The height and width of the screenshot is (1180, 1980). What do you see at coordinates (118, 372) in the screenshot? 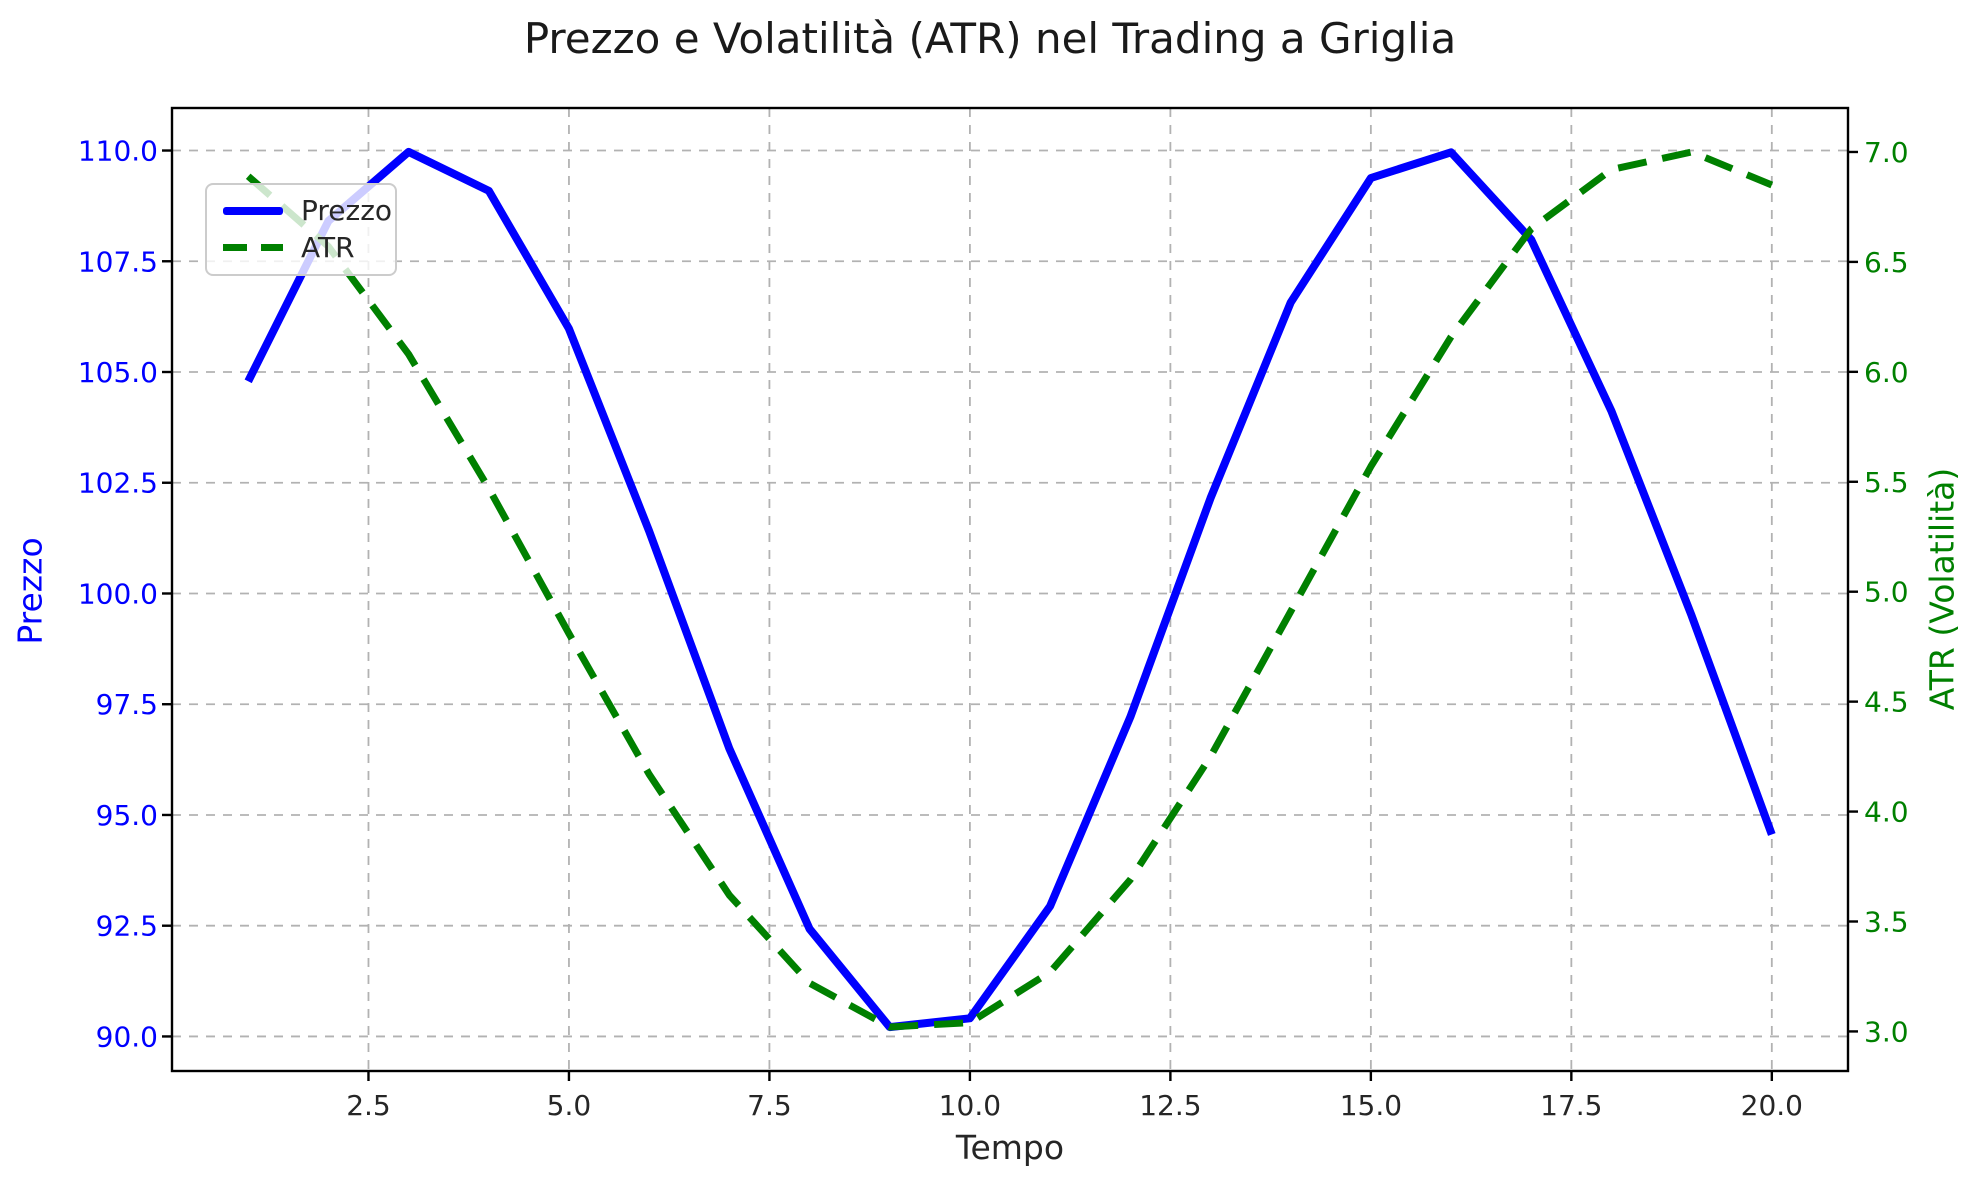
I see `y-tick-label-left-105: 105.0` at bounding box center [118, 372].